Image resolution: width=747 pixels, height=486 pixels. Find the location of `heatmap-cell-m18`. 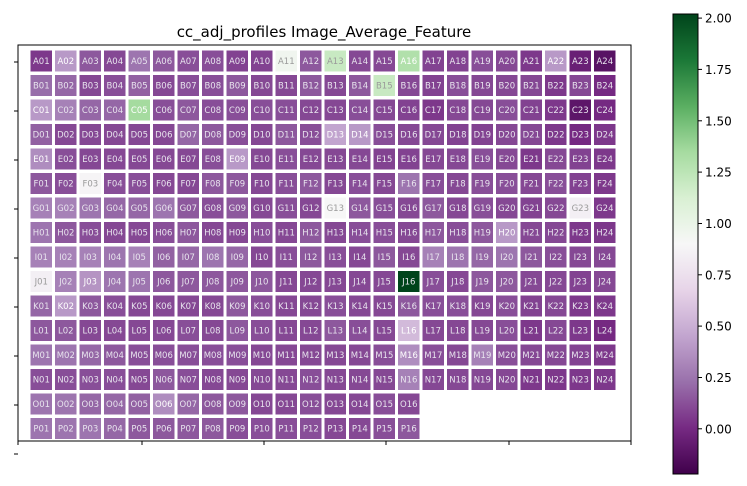

heatmap-cell-m18 is located at coordinates (458, 355).